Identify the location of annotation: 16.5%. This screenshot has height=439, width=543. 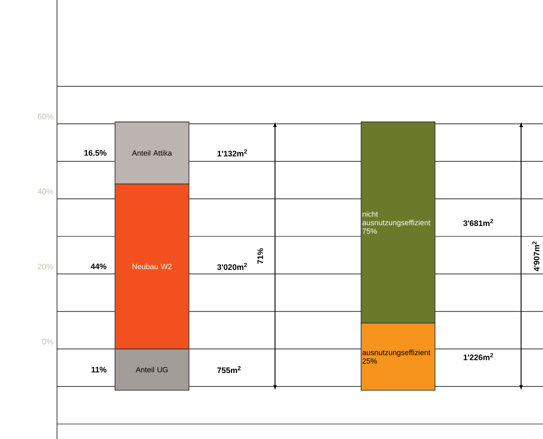
(95, 153).